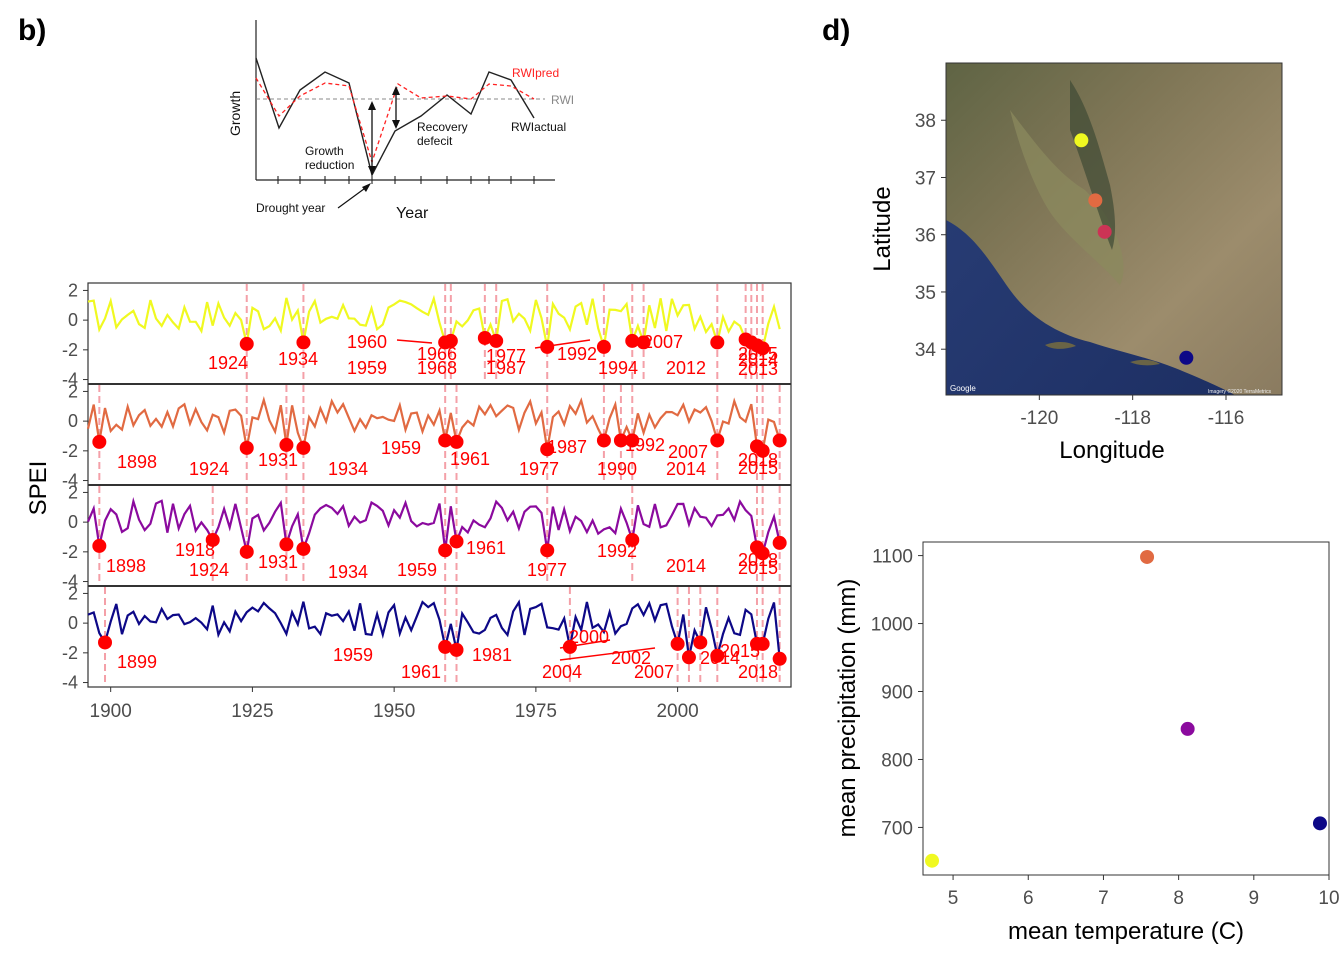 The image size is (1344, 960). What do you see at coordinates (209, 570) in the screenshot?
I see `drought-year-label: 1924` at bounding box center [209, 570].